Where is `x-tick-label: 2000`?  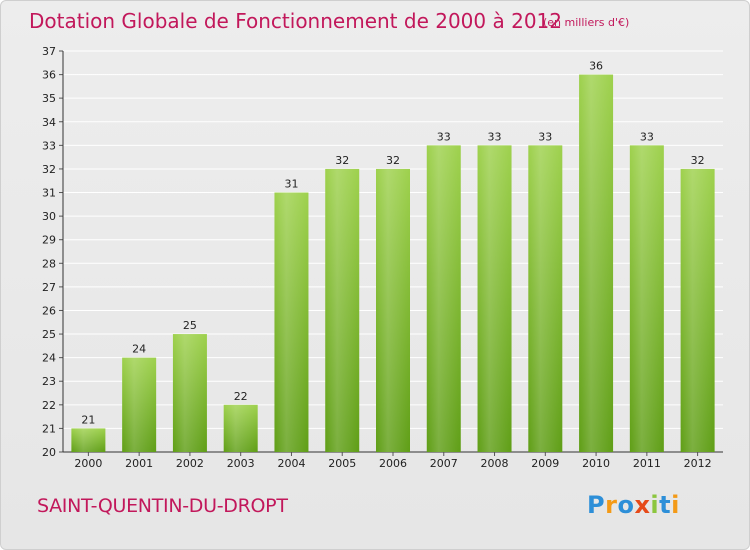
x-tick-label: 2000 is located at coordinates (88, 463).